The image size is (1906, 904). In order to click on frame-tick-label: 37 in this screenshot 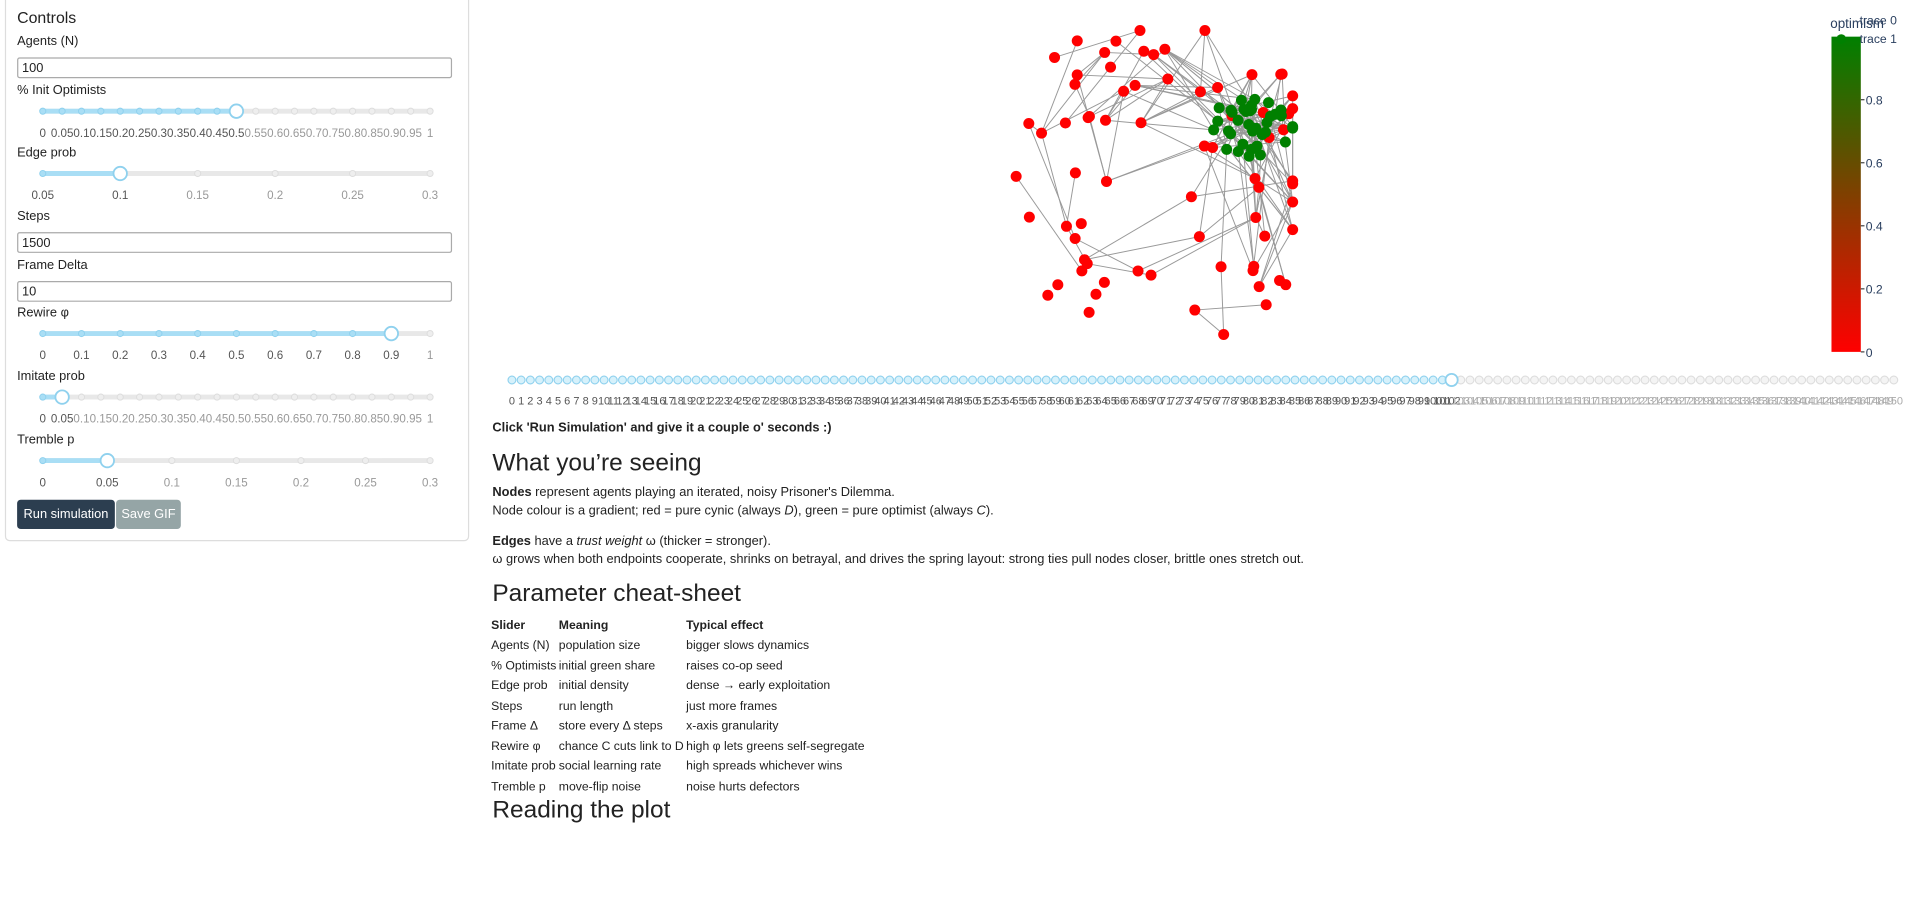, I will do `click(853, 401)`.